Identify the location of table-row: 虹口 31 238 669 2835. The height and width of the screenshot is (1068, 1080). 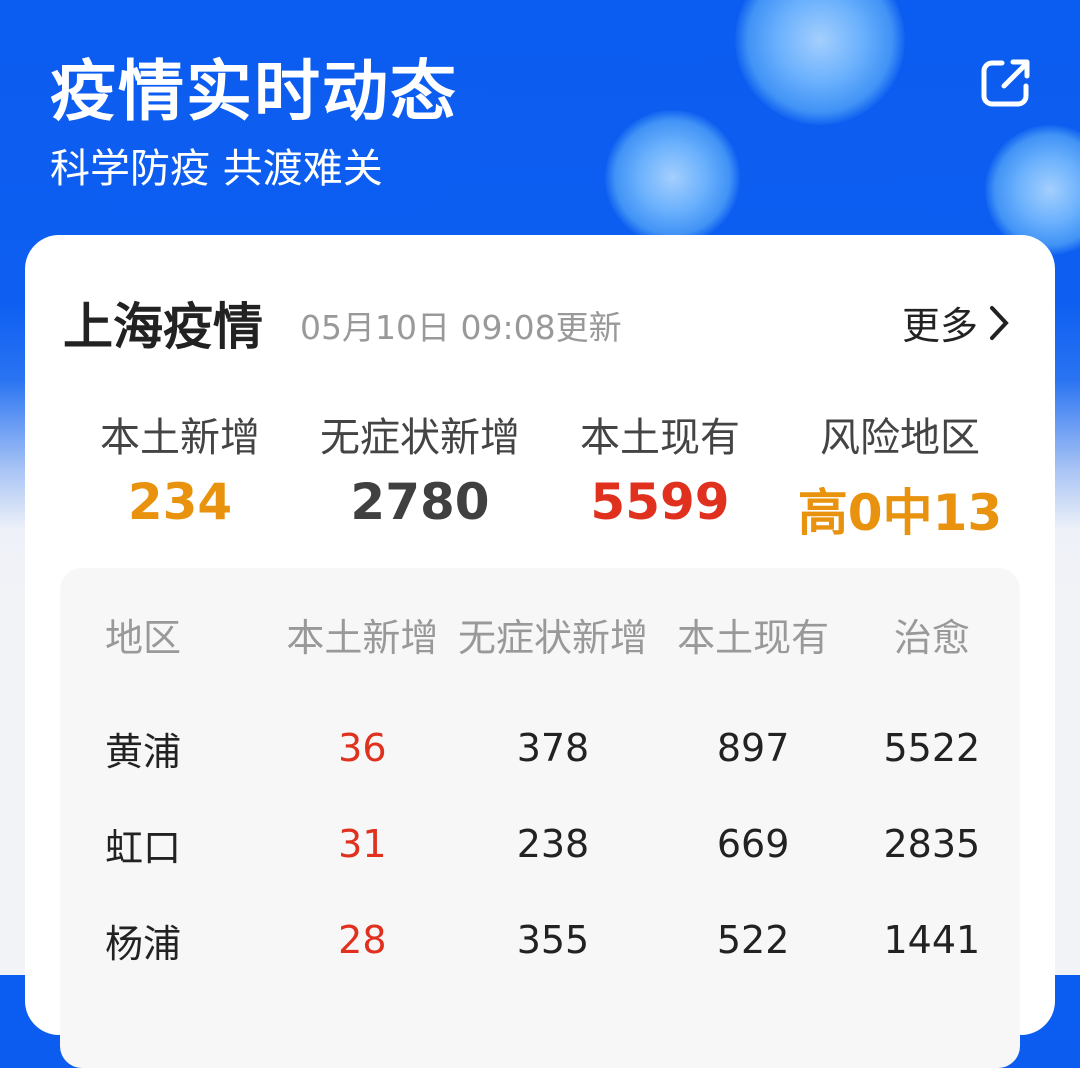
(540, 844).